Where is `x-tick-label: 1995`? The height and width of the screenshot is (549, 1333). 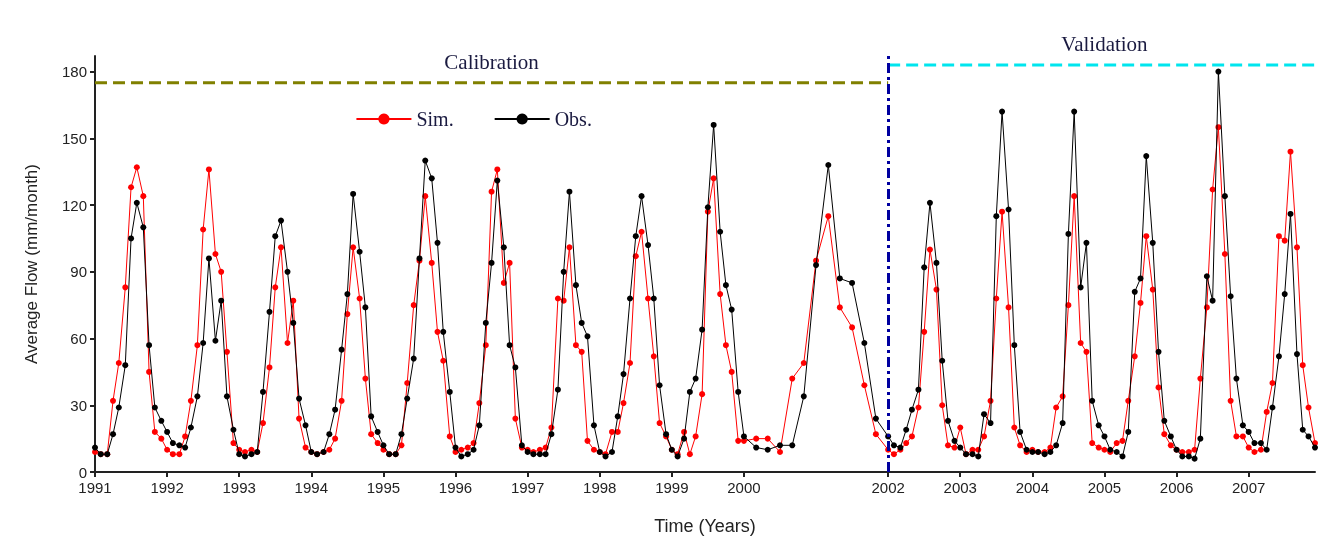 x-tick-label: 1995 is located at coordinates (383, 487).